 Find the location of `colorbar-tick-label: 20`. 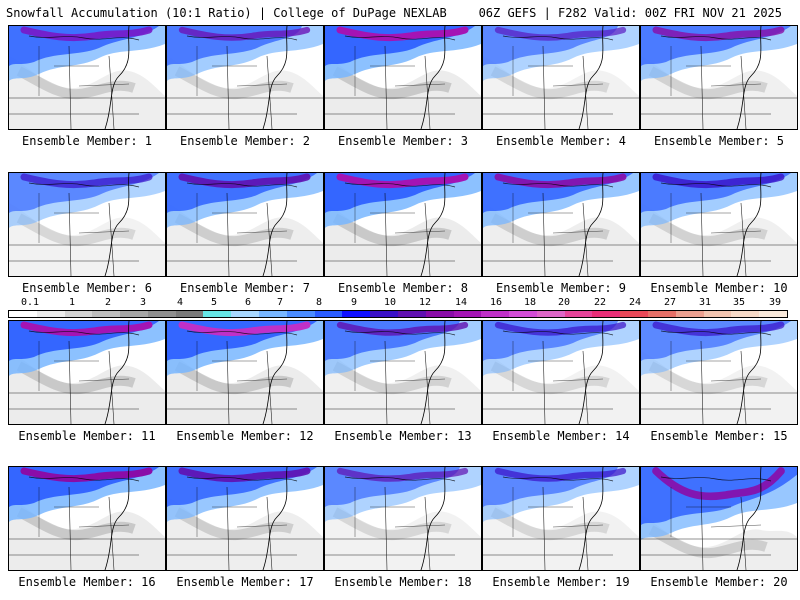

colorbar-tick-label: 20 is located at coordinates (564, 302).